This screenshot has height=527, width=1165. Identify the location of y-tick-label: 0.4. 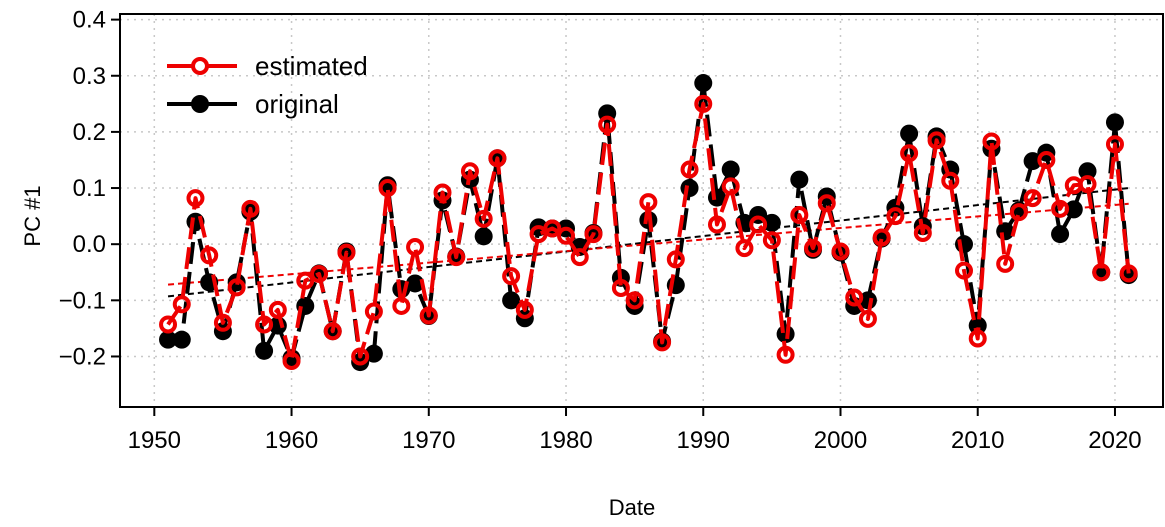
(89, 20).